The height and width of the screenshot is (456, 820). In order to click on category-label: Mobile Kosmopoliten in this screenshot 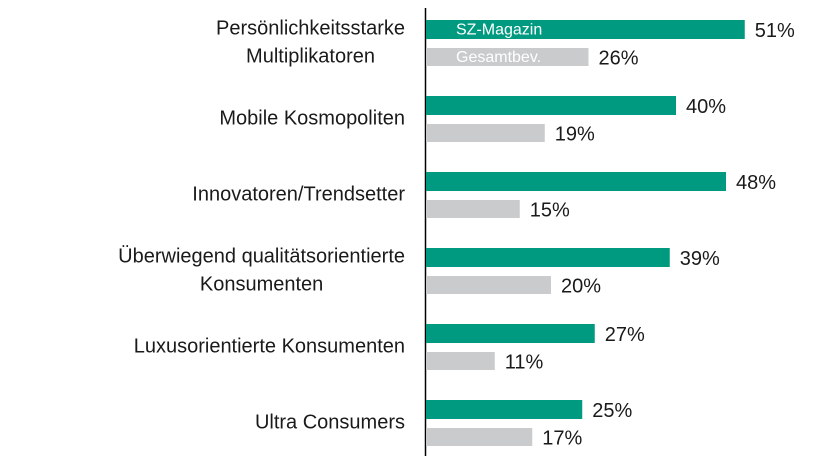, I will do `click(312, 118)`.